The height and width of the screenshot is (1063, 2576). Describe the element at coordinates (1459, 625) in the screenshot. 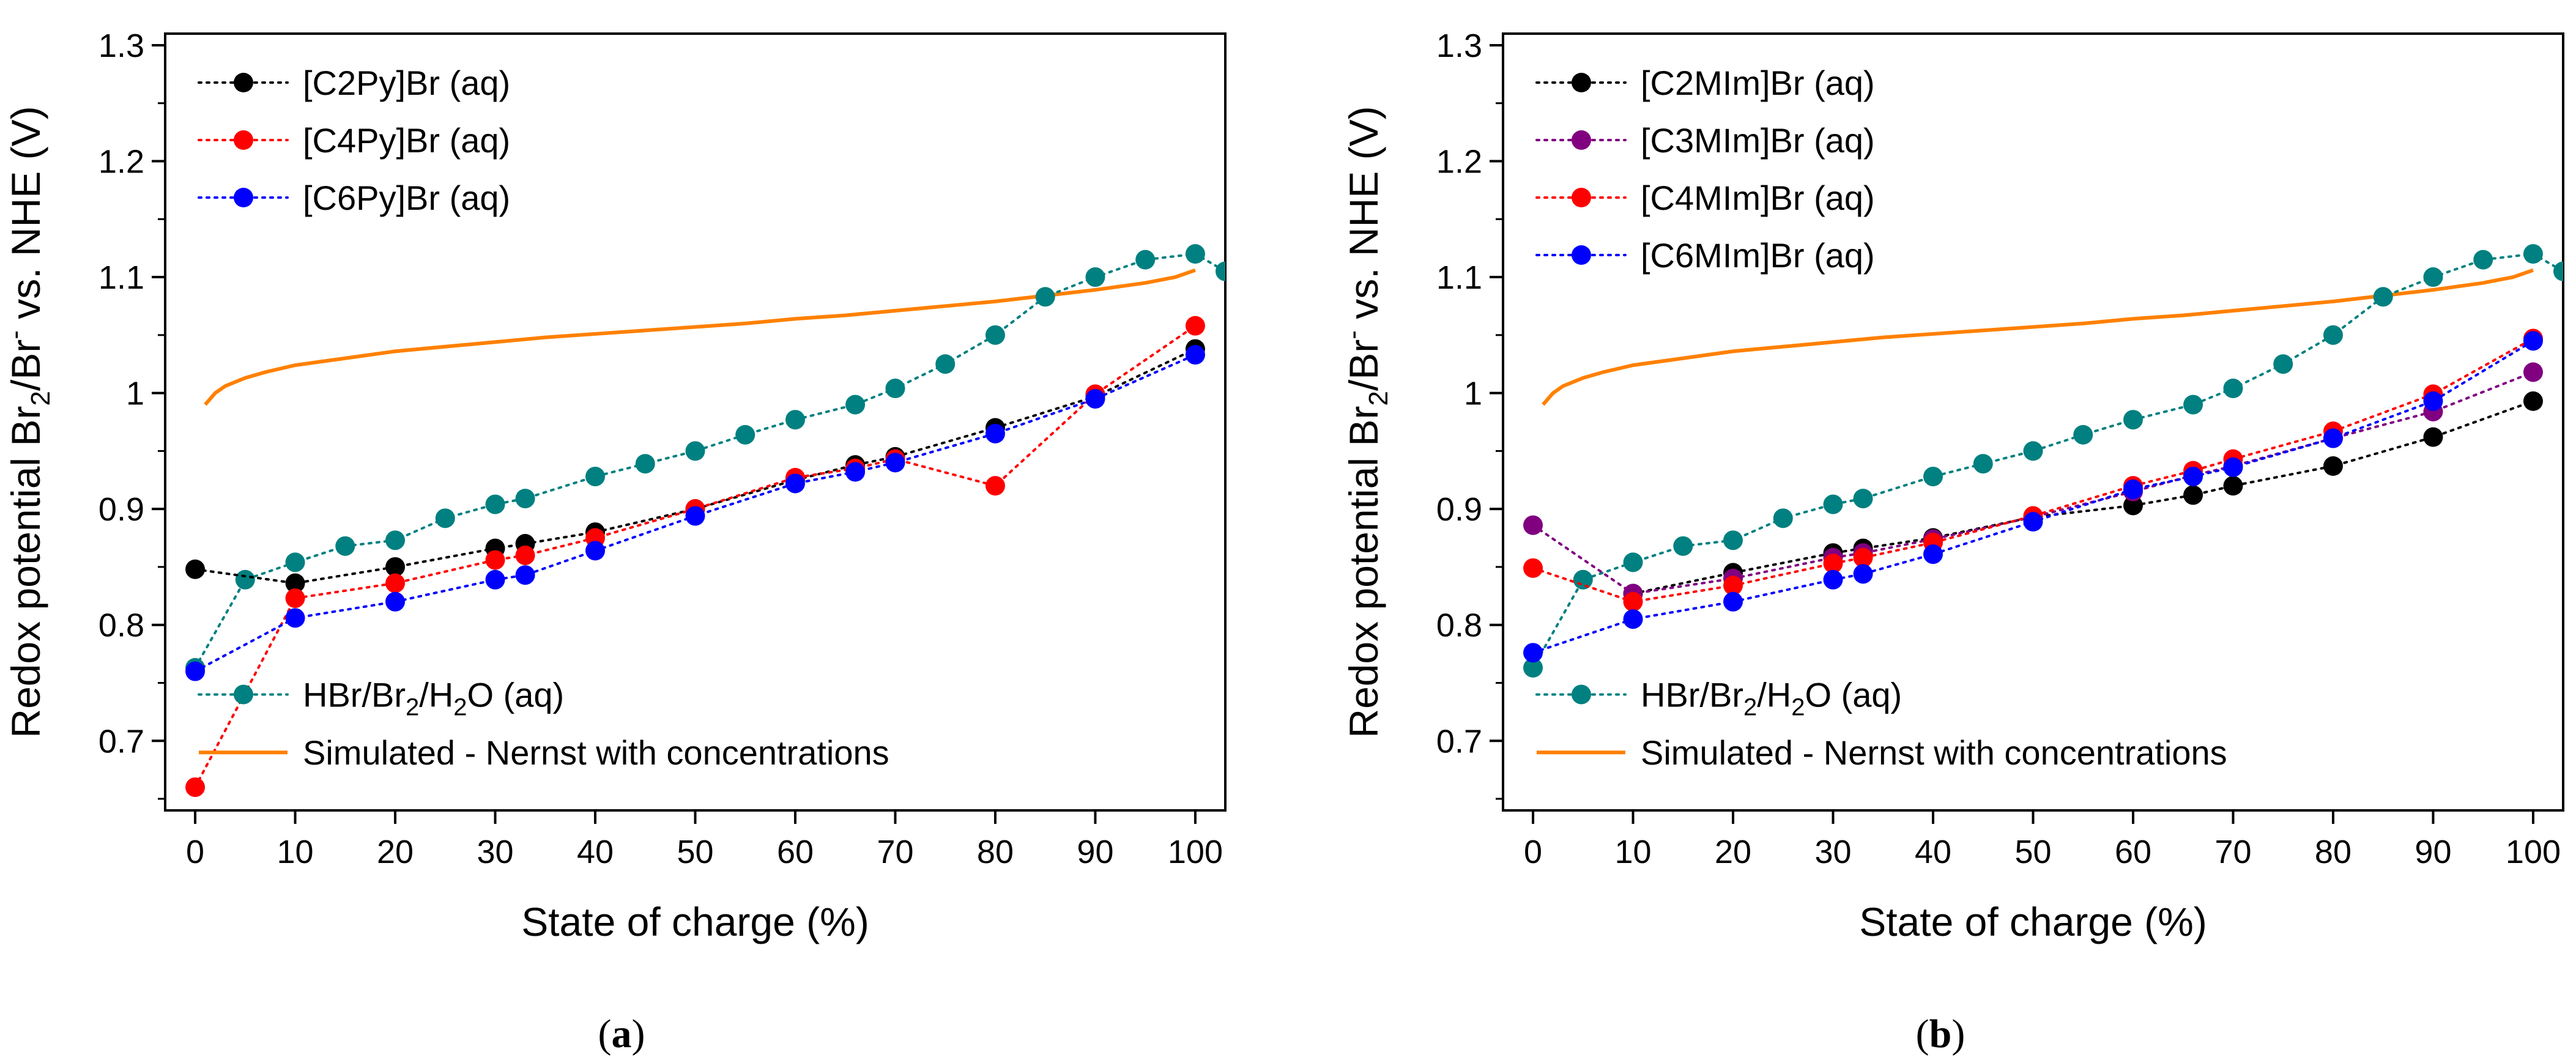

I see `y-tick-label: 0.8` at that location.